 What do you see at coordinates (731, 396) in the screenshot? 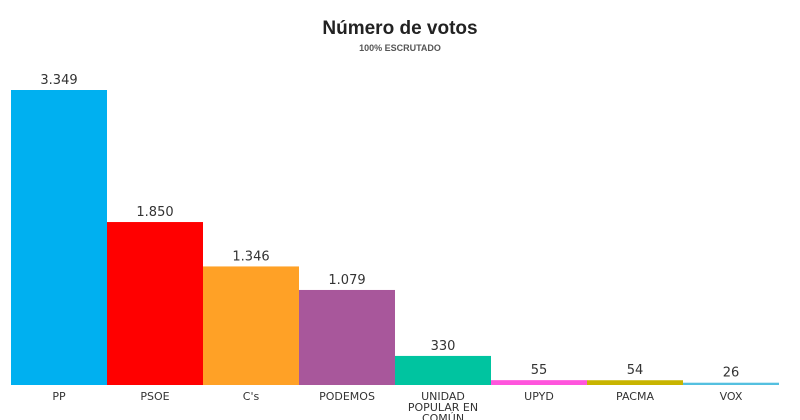
I see `category-label-7: VOX` at bounding box center [731, 396].